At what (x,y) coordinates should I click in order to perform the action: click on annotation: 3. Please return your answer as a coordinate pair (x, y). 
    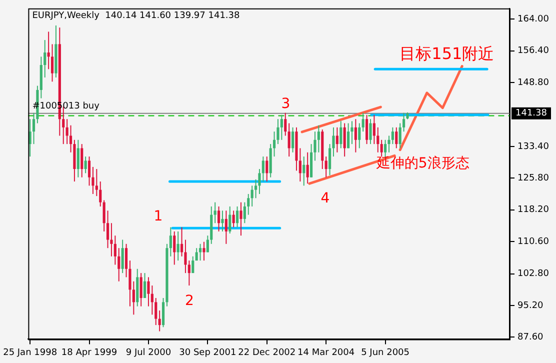
    Looking at the image, I should click on (285, 104).